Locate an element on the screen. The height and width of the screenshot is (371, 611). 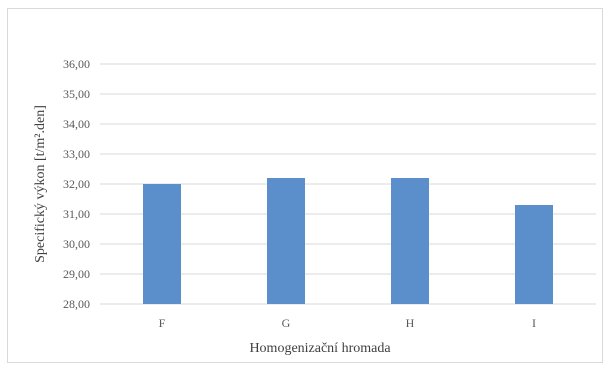
y-tick-label: 29,00 is located at coordinates (76, 274).